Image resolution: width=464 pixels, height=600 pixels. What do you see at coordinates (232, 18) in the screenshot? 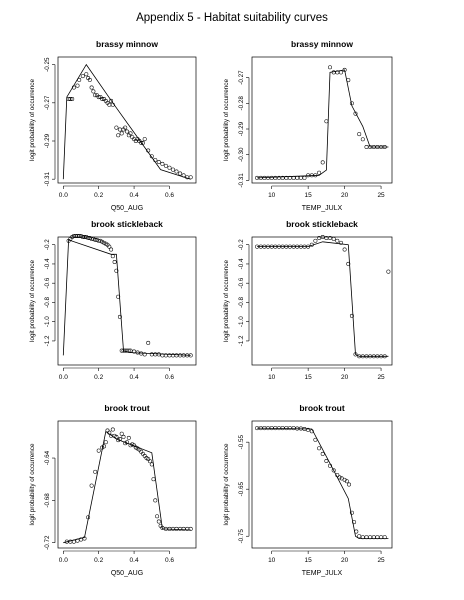
I see `page-title: Appendix 5 - Habitat suitability curves` at bounding box center [232, 18].